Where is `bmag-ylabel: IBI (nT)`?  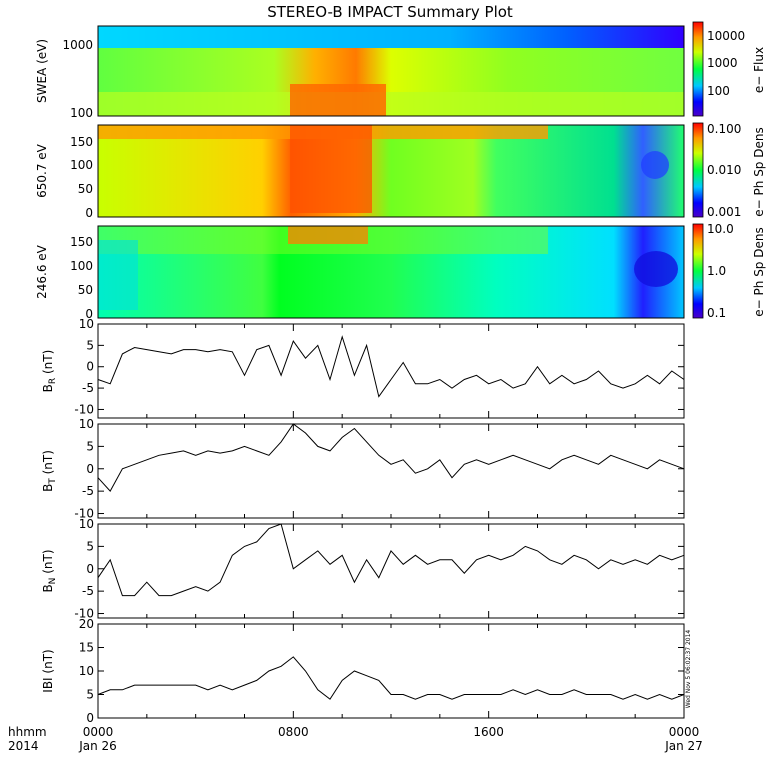 bmag-ylabel: IBI (nT) is located at coordinates (48, 670).